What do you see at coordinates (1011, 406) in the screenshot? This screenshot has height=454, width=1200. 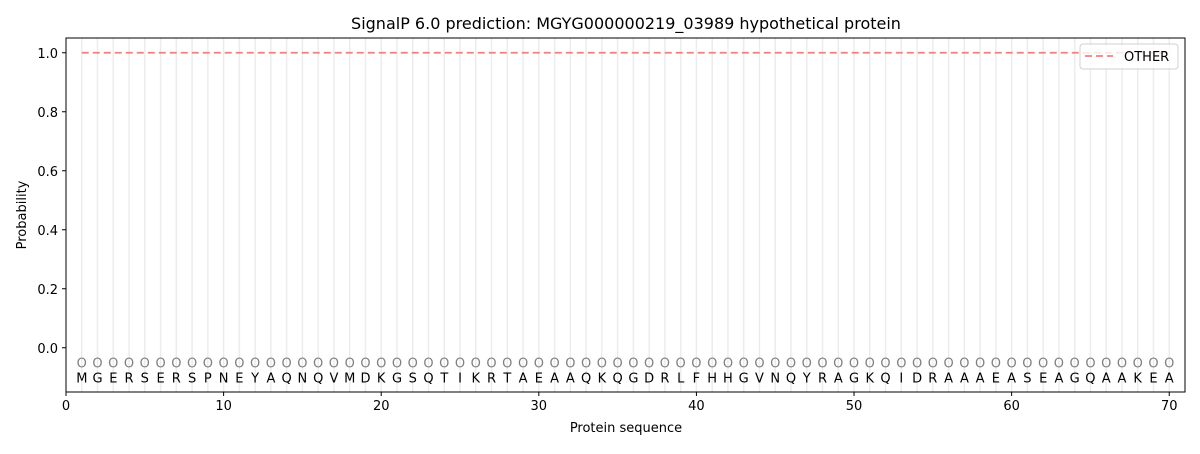 I see `x-tick-label: 60` at bounding box center [1011, 406].